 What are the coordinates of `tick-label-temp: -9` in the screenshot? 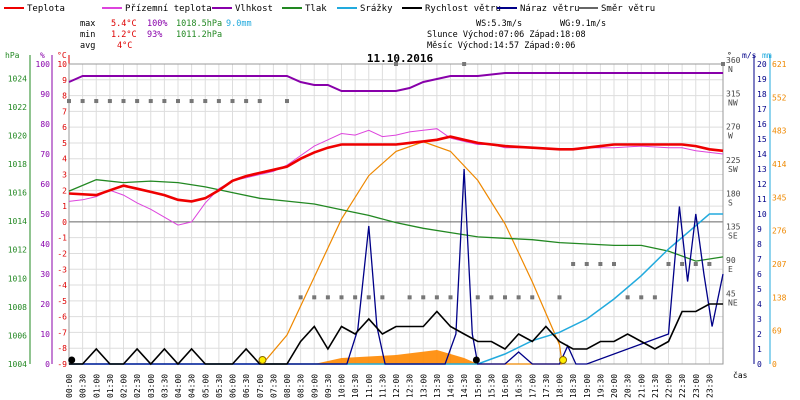 It's located at (62, 364).